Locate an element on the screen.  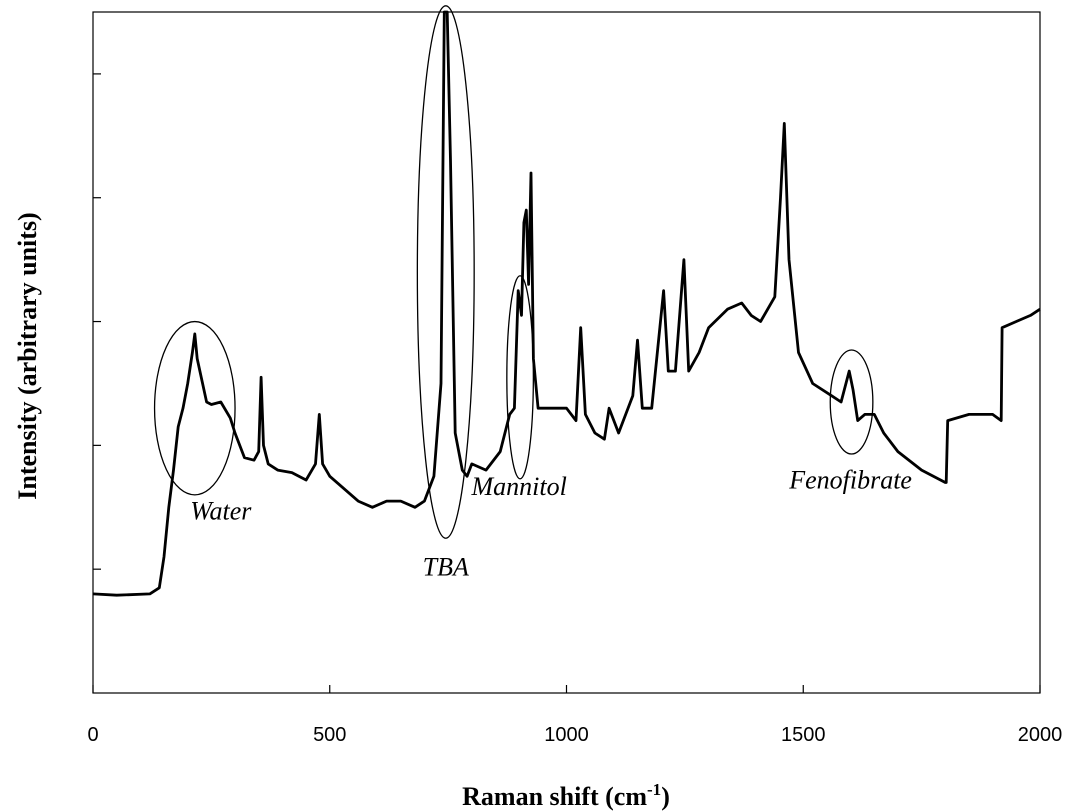
y-axis-title: Intensity (arbitrary units) is located at coordinates (27, 355).